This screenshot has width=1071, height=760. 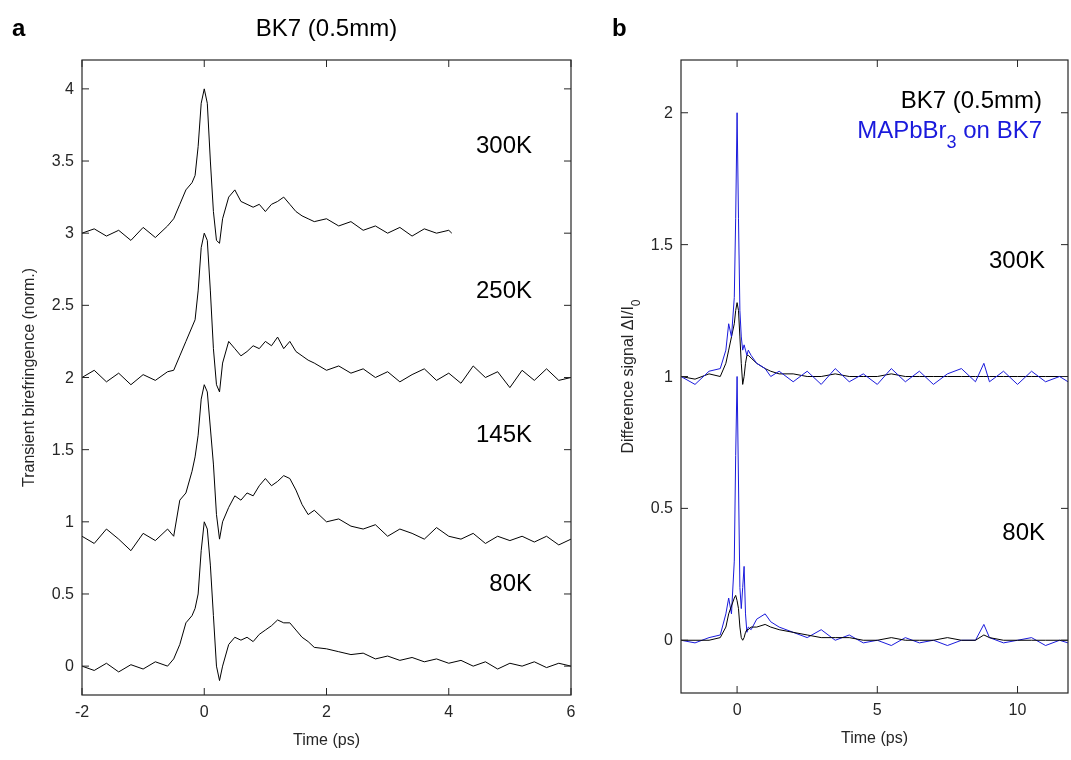 What do you see at coordinates (449, 711) in the screenshot?
I see `x-tick-label: 4` at bounding box center [449, 711].